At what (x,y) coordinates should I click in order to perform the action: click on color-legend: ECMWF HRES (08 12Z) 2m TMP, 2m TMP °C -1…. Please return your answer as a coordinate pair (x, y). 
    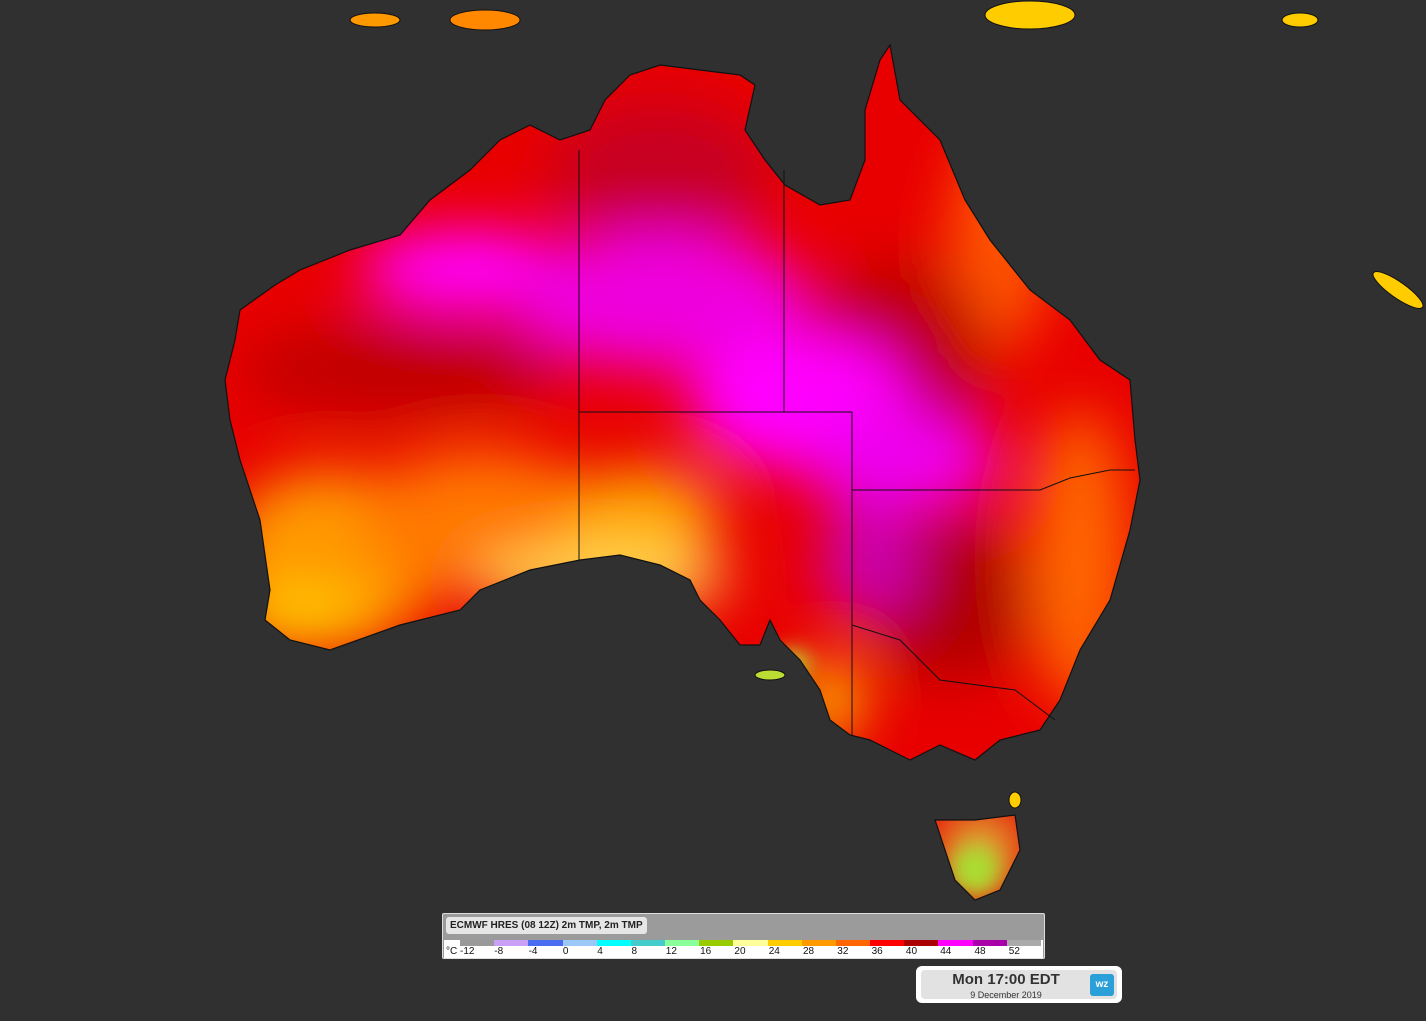
    Looking at the image, I should click on (743, 936).